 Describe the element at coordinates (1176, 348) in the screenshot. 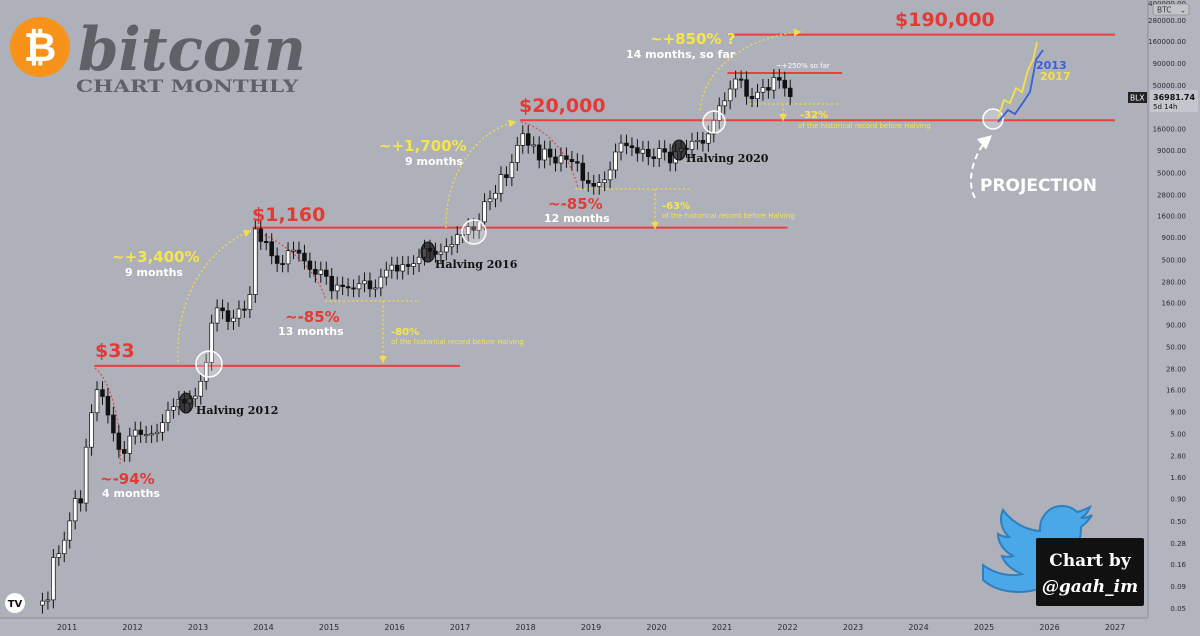

I see `y-tick-label: 50.00` at that location.